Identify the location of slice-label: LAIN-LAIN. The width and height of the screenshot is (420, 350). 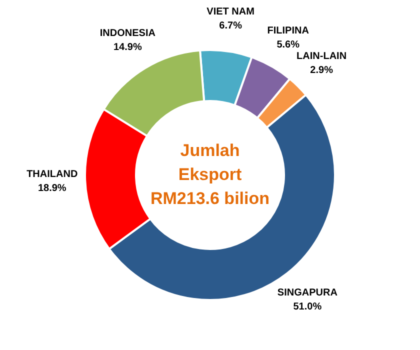
(321, 56).